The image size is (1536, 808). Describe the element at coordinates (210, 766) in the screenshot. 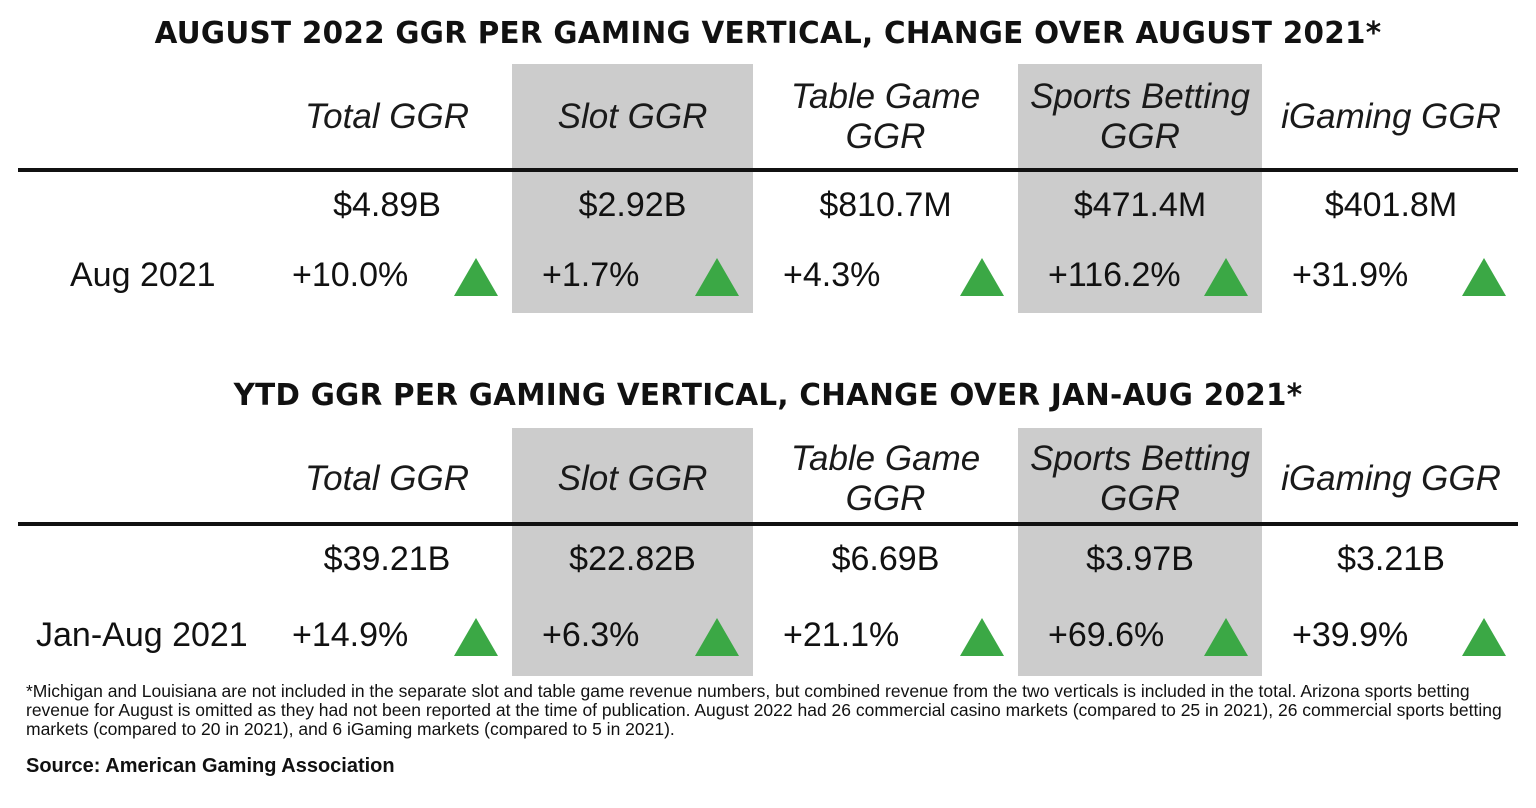

I see `source-credit: Source: American Gaming Association` at that location.